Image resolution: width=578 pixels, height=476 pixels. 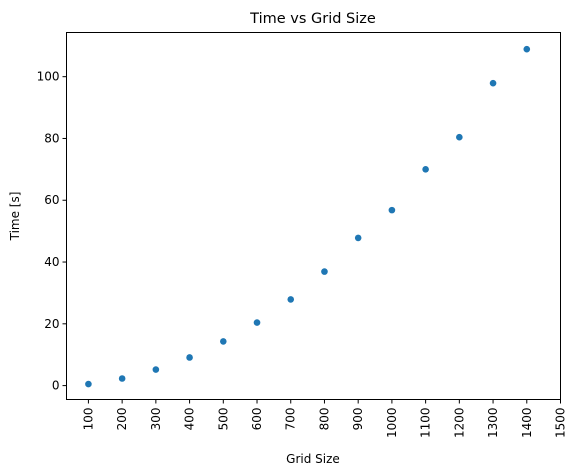 What do you see at coordinates (48, 77) in the screenshot?
I see `y-tick-label: 100` at bounding box center [48, 77].